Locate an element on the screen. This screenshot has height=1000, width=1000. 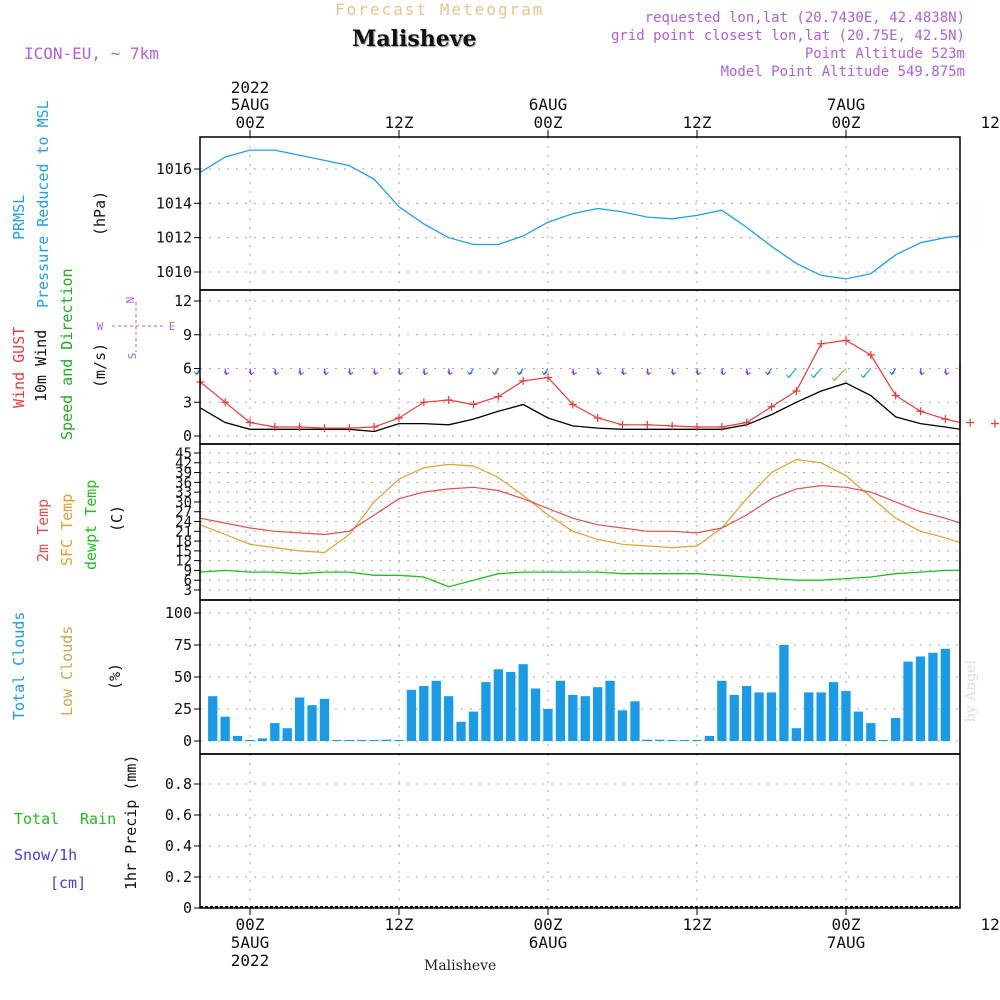
bottom-axis-year: 2022 is located at coordinates (250, 960).